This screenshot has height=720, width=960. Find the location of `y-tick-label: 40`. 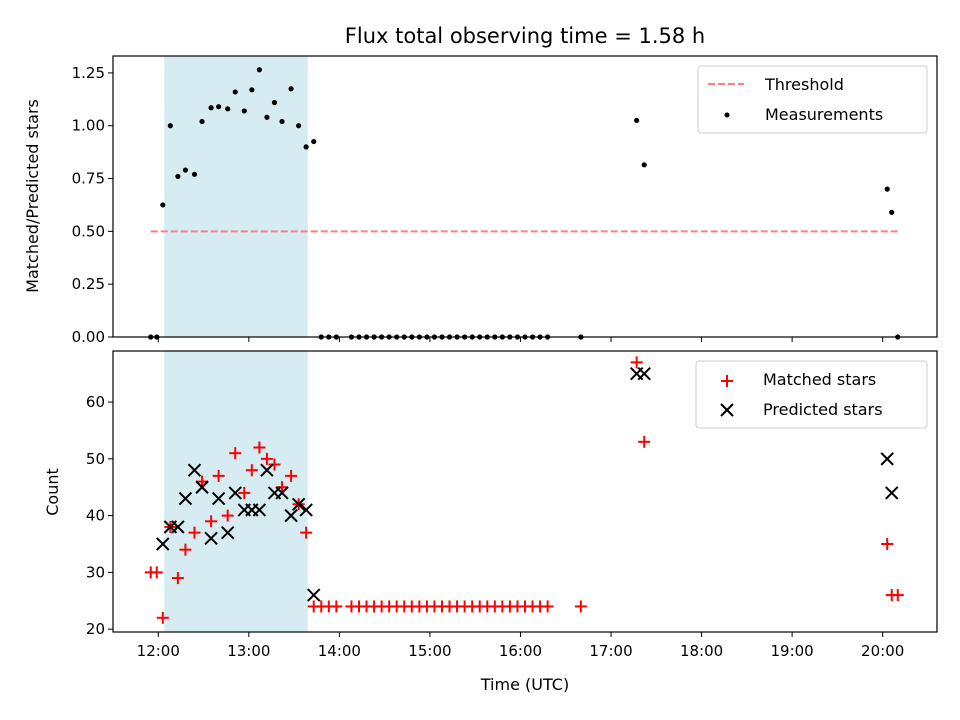

y-tick-label: 40 is located at coordinates (95, 516).